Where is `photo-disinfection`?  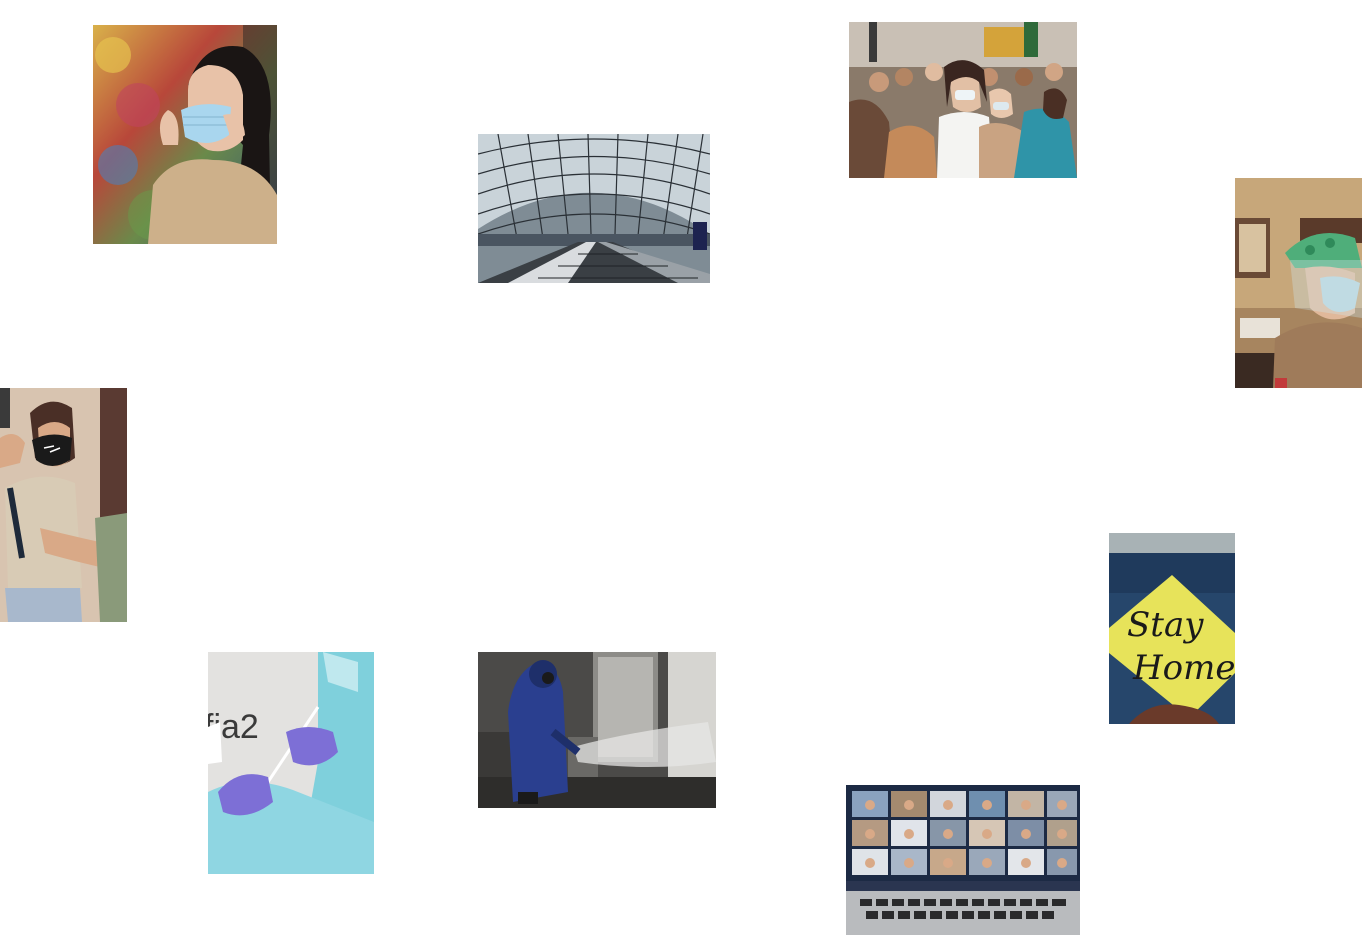
photo-disinfection is located at coordinates (597, 730).